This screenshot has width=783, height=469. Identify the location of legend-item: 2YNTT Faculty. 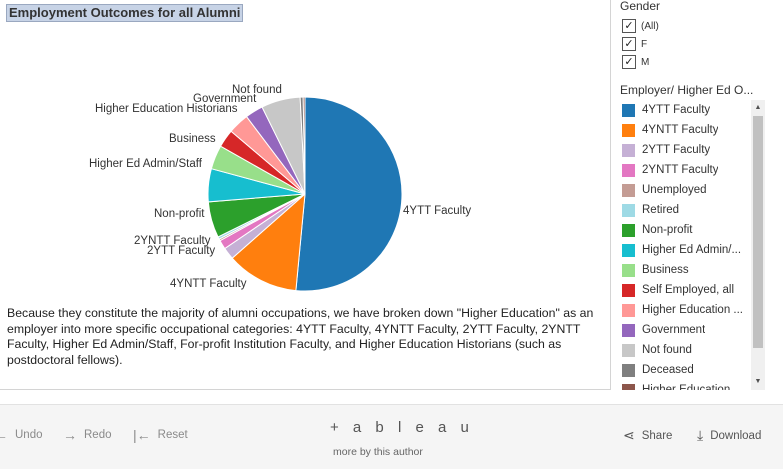
(690, 170).